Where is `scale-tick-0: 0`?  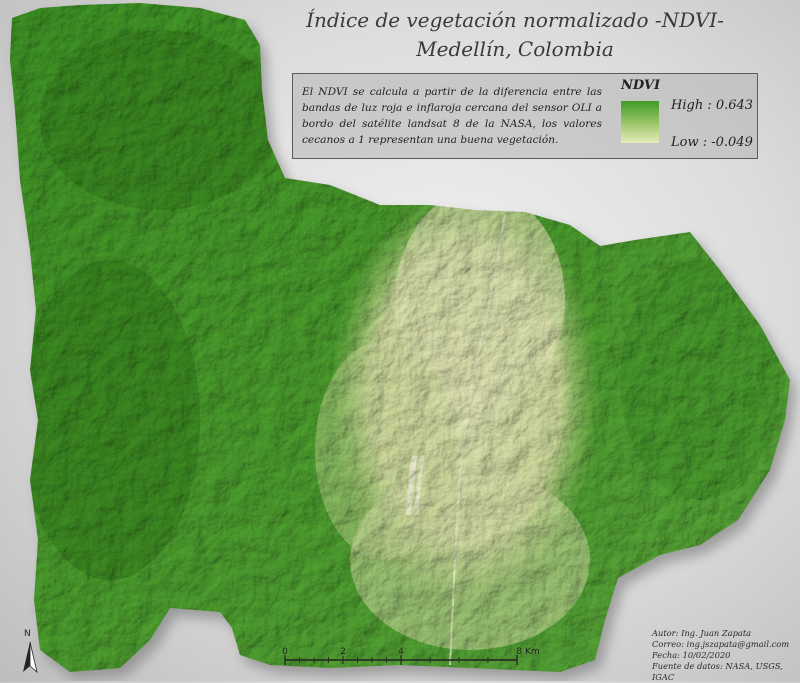 scale-tick-0: 0 is located at coordinates (285, 652).